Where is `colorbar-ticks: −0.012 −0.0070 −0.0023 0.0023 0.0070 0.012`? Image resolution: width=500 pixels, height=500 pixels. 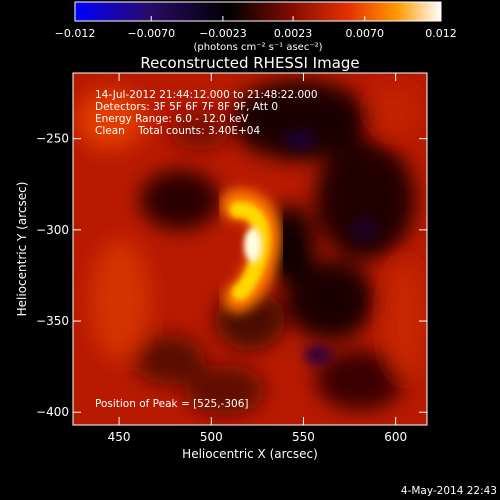 colorbar-ticks: −0.012 −0.0070 −0.0023 0.0023 0.0070 0.012 is located at coordinates (256, 28).